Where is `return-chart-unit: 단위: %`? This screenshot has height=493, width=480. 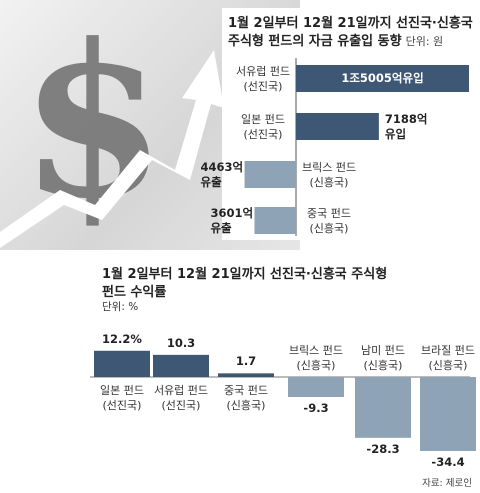 return-chart-unit: 단위: % is located at coordinates (120, 307).